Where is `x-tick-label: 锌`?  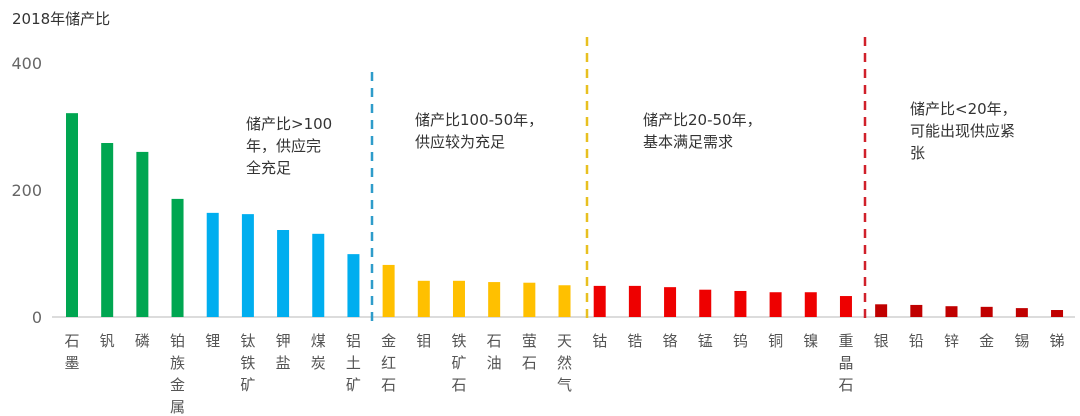
x-tick-label: 锌 is located at coordinates (951, 341).